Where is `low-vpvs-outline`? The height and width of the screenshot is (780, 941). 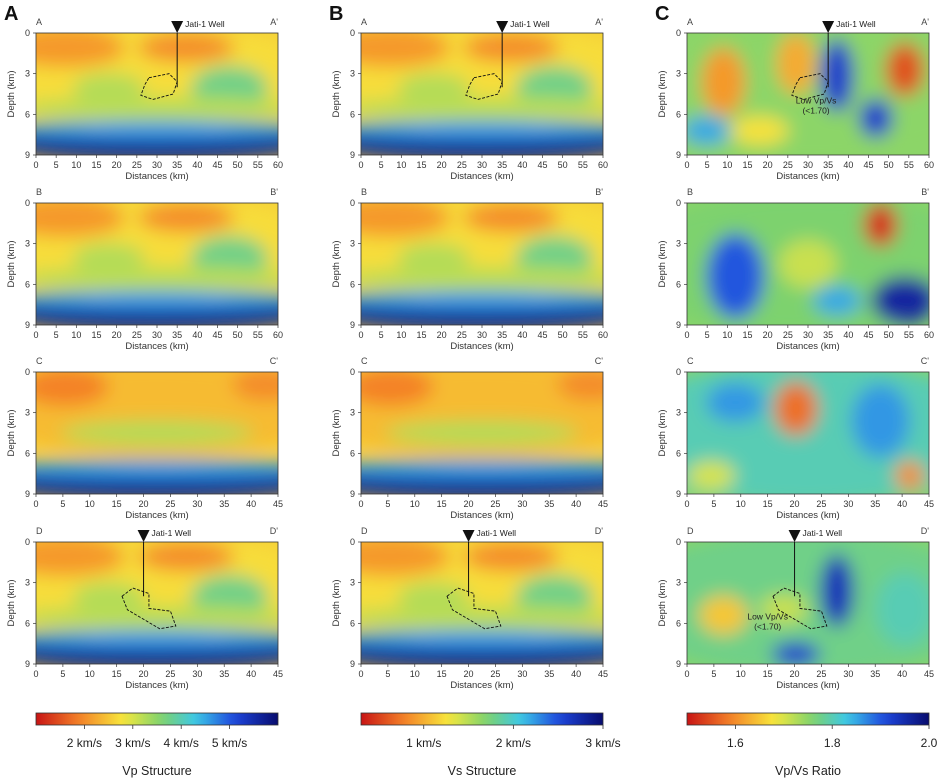 low-vpvs-outline is located at coordinates (474, 608).